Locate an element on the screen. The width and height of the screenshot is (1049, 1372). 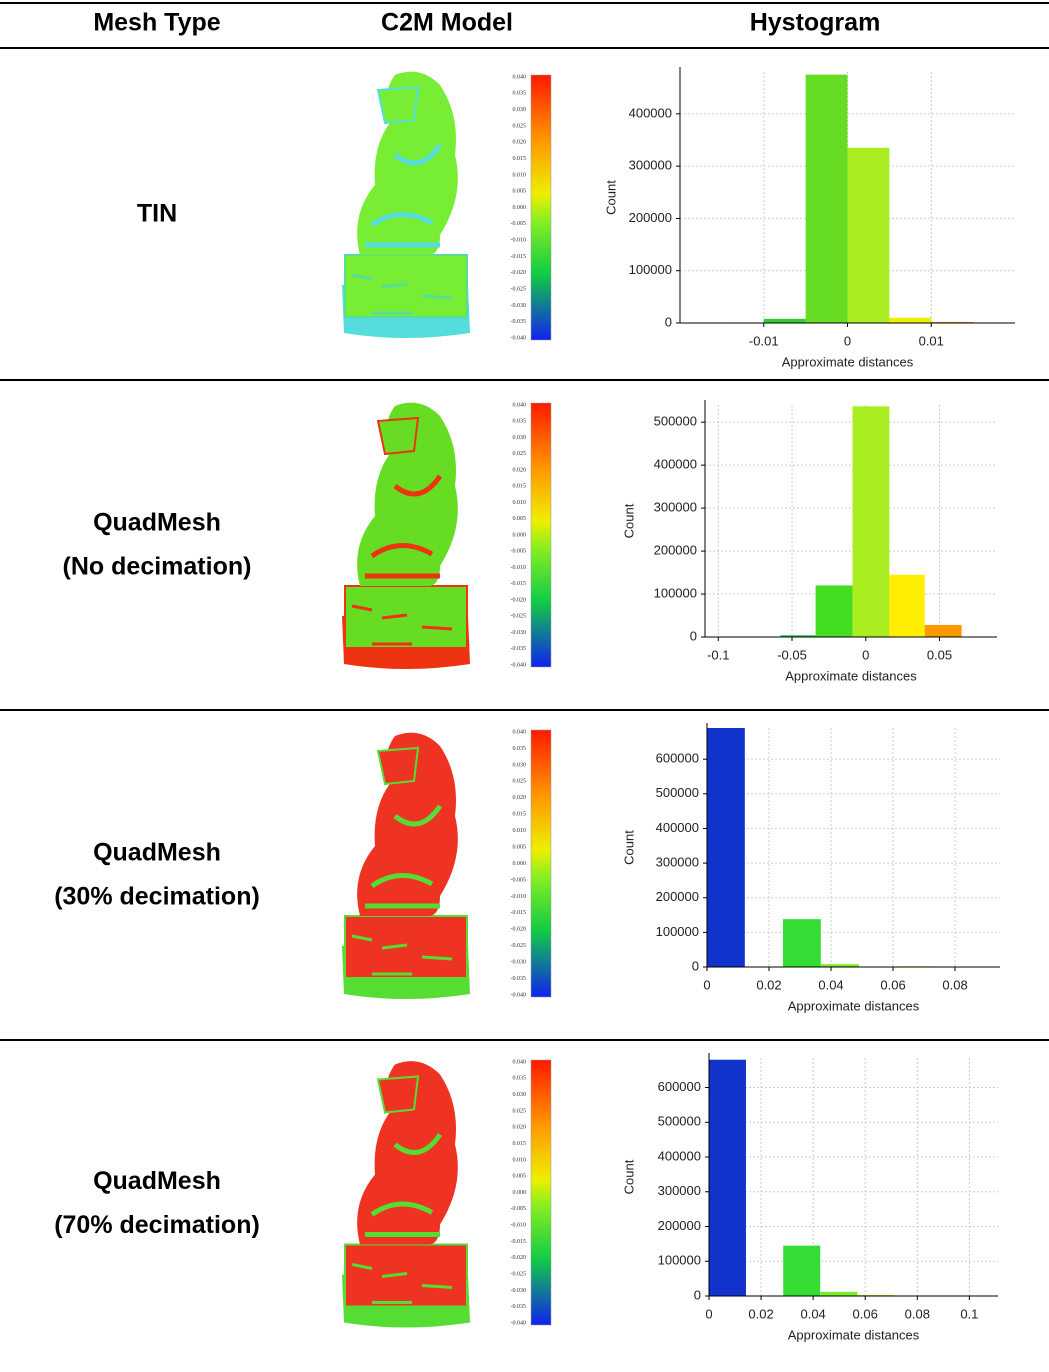
x-tick-label: 0.02 is located at coordinates (768, 984).